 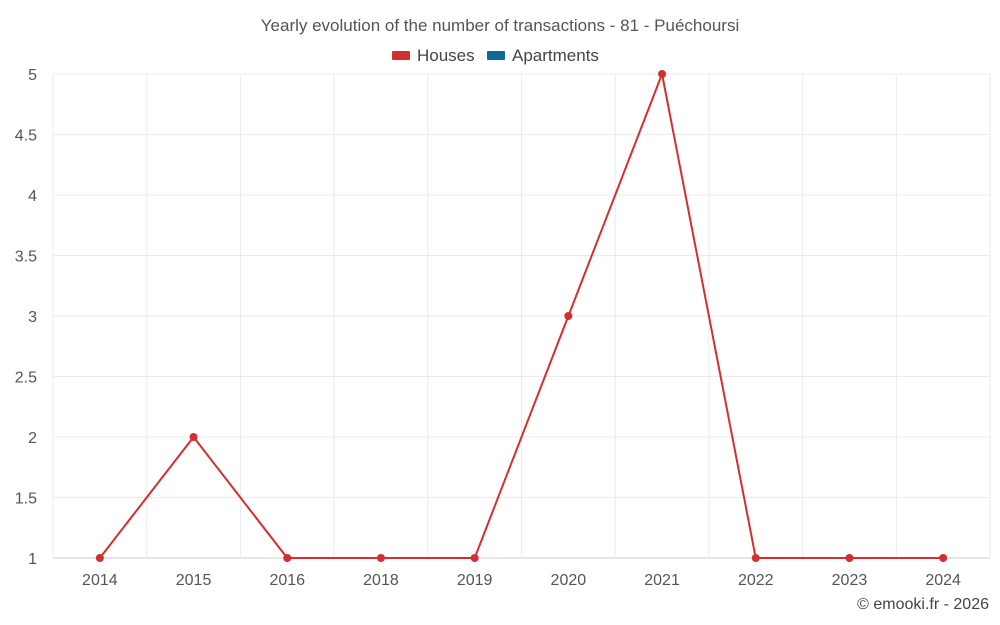 I want to click on y-tick-label: 5, so click(x=32, y=75).